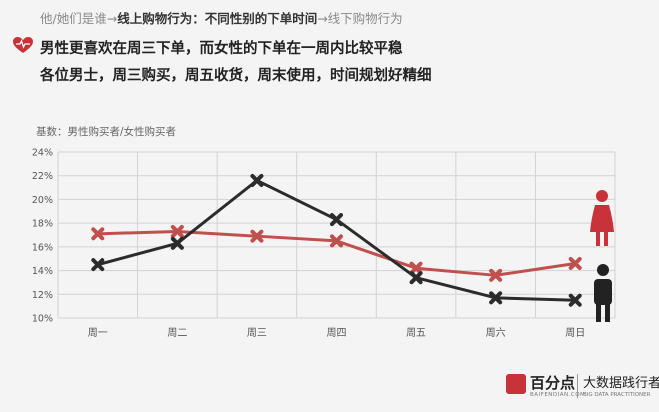  What do you see at coordinates (42, 236) in the screenshot?
I see `y-axis-labels: 10% 12% 14% 16% 18% 20% 22% 24%` at bounding box center [42, 236].